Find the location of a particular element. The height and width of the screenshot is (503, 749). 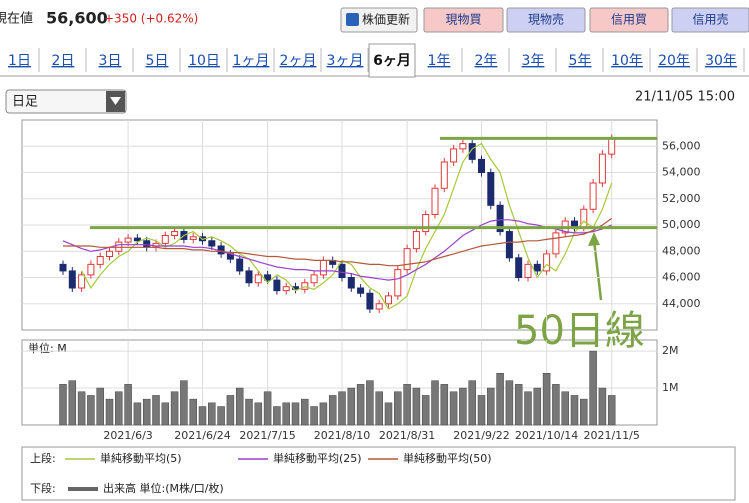

button-label: 現物売 is located at coordinates (546, 19).